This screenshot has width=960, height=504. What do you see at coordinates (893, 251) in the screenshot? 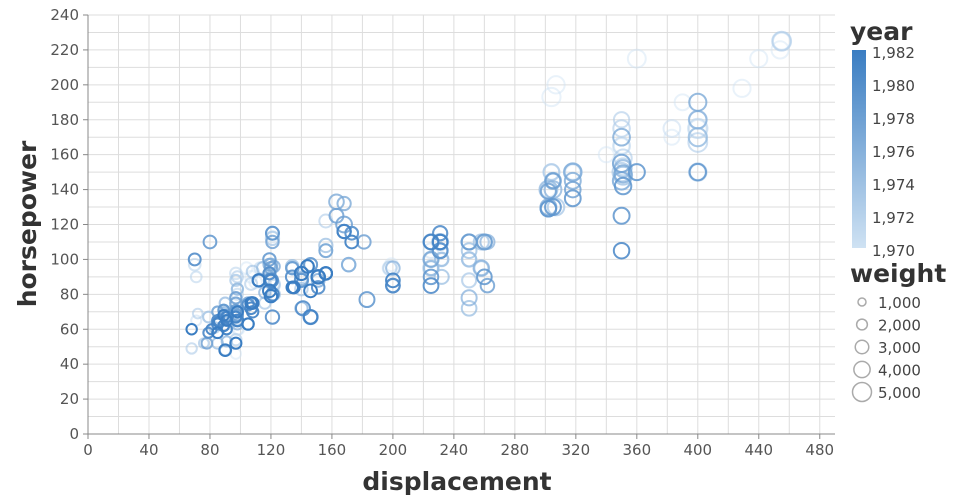
I see `year-legend-label: 1,970` at bounding box center [893, 251].